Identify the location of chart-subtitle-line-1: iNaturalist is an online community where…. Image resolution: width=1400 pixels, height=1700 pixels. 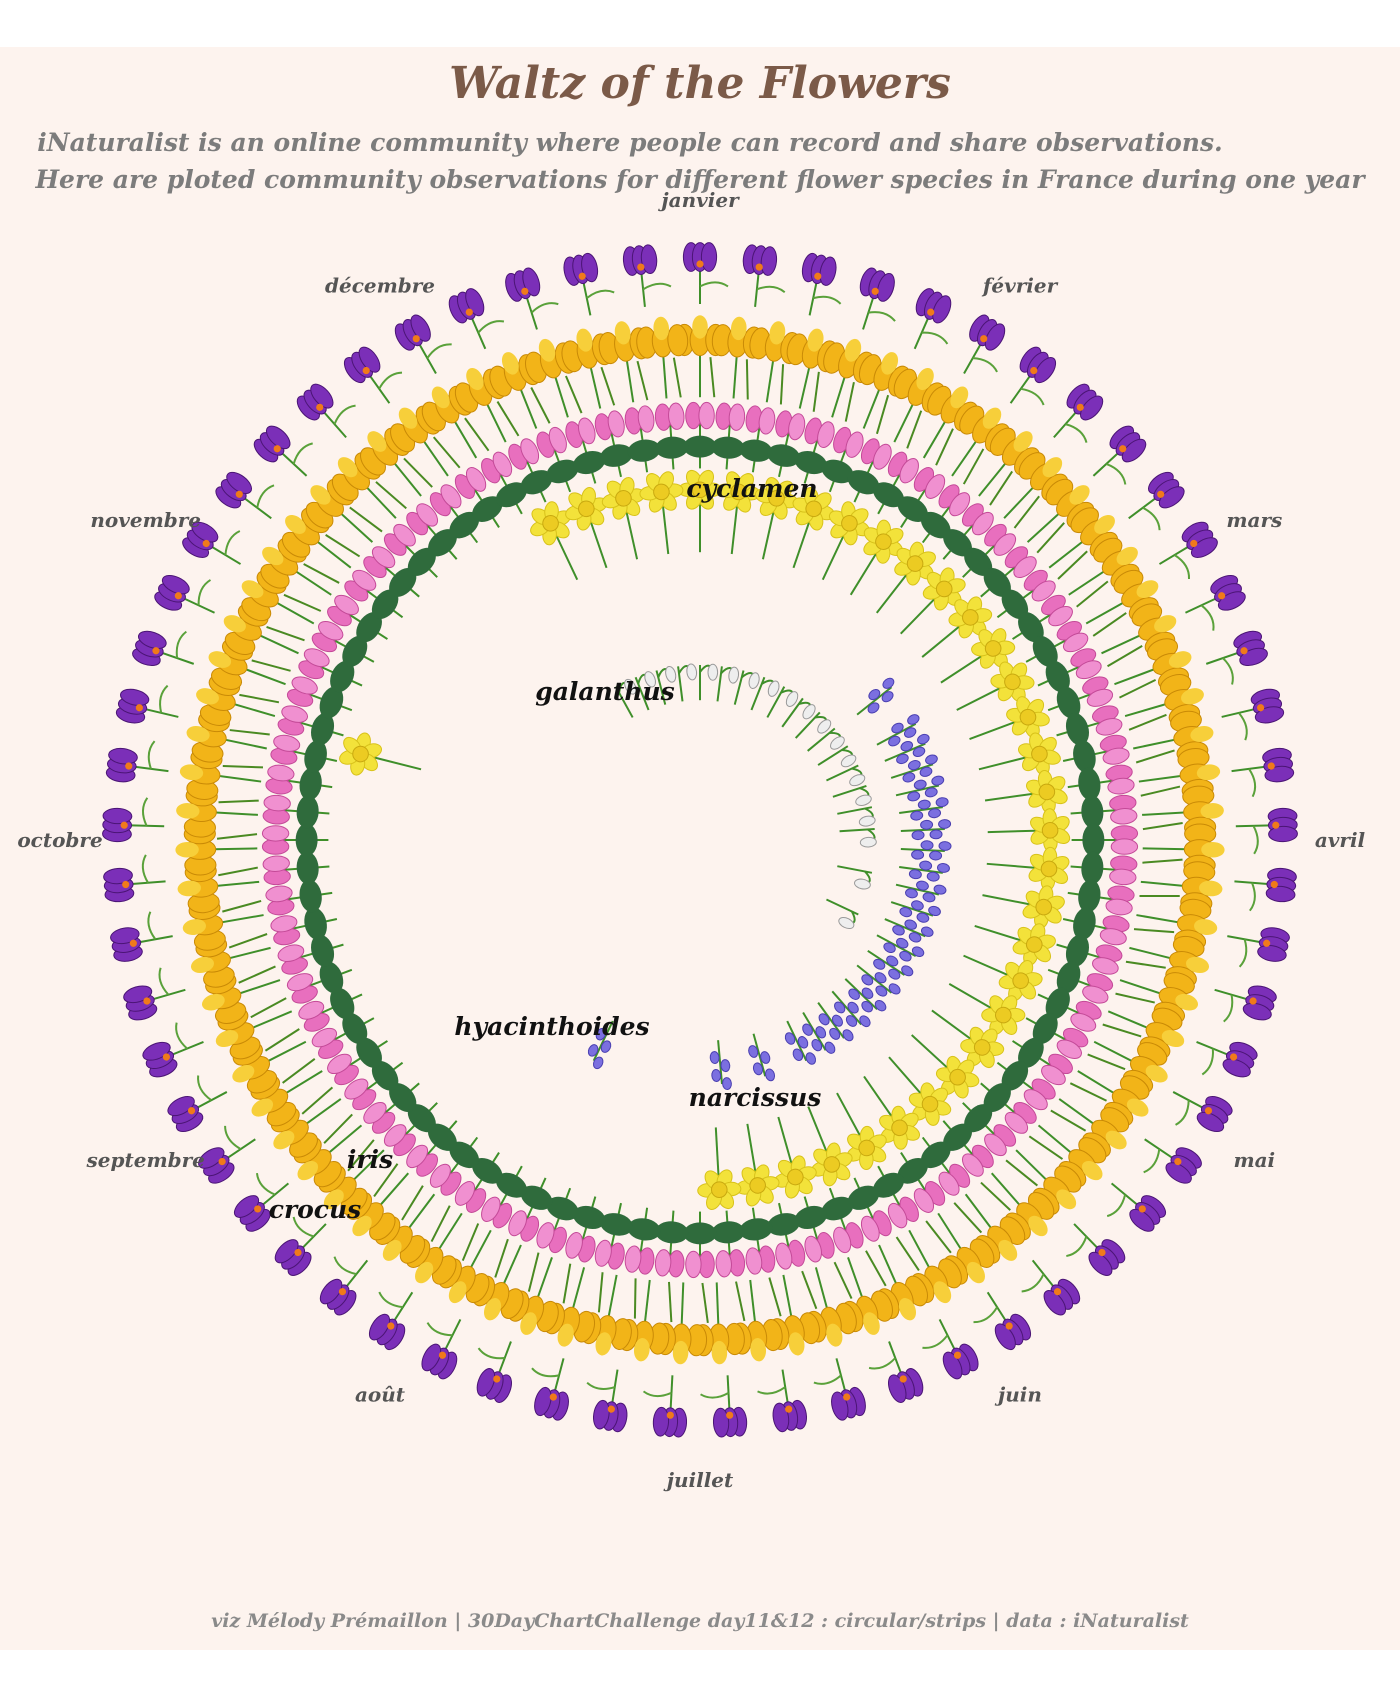
(630, 142).